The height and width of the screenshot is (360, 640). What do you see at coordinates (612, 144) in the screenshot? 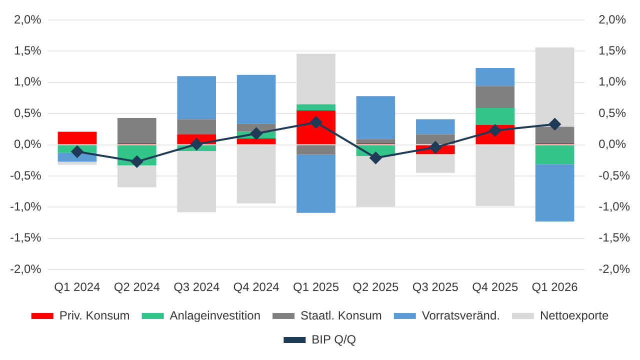
I see `y2-tick-label: 0,0%` at bounding box center [612, 144].